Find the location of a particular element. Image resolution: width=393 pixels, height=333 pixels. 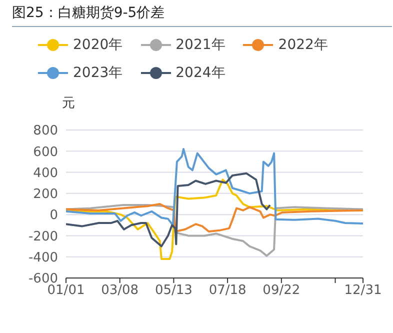

y-tick-label: 200 is located at coordinates (45, 194).